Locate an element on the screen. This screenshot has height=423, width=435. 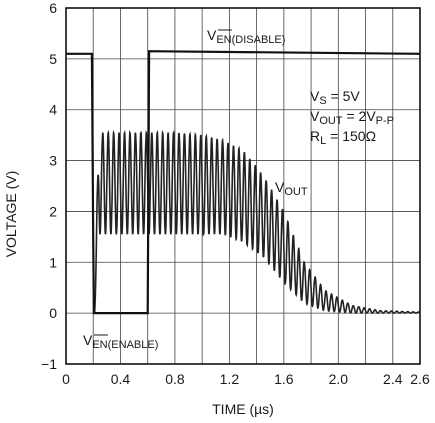
y-axis-label: VOLTAGE (V) is located at coordinates (11, 214).